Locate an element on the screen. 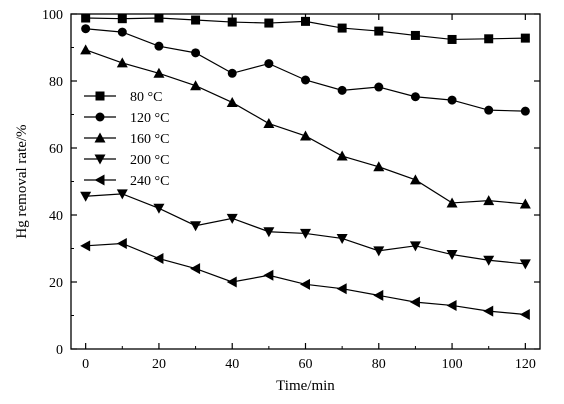 The width and height of the screenshot is (564, 404). legend-label: 240 °C is located at coordinates (149, 181).